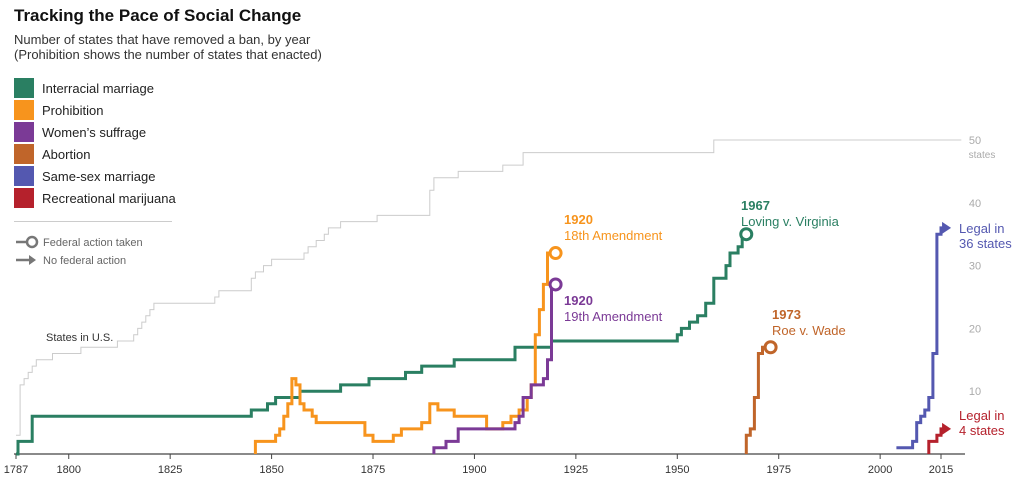 This screenshot has height=497, width=1024. Describe the element at coordinates (32, 242) in the screenshot. I see `circle-marker-icon` at that location.